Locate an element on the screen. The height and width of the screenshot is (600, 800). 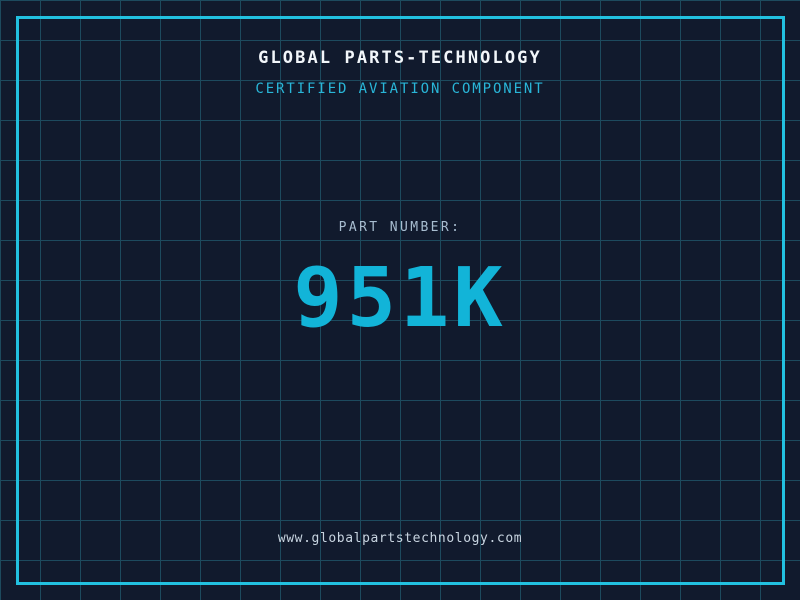
part-number-value: 951K is located at coordinates (400, 298).